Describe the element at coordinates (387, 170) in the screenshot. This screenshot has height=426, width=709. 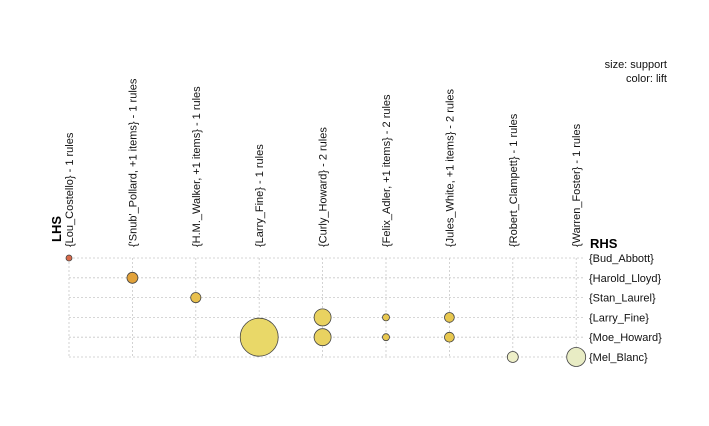
I see `lhs-group-label: {Felix_Adler, +1 items} - 2 rules` at that location.